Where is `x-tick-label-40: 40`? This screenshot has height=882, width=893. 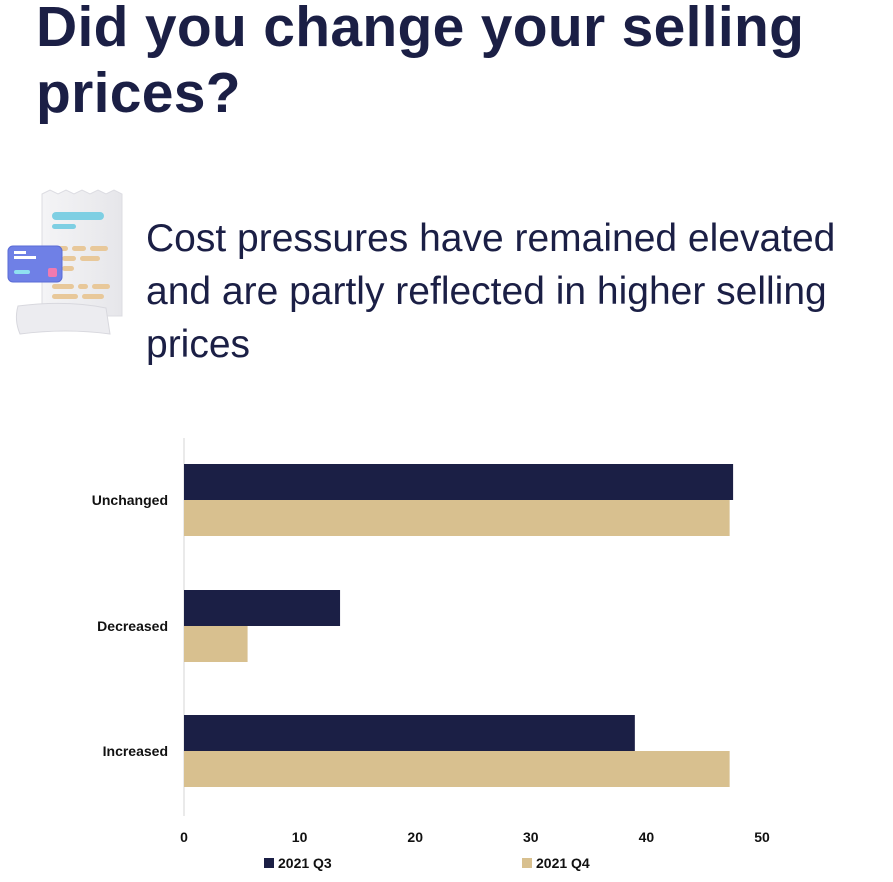
x-tick-label-40: 40 is located at coordinates (647, 837).